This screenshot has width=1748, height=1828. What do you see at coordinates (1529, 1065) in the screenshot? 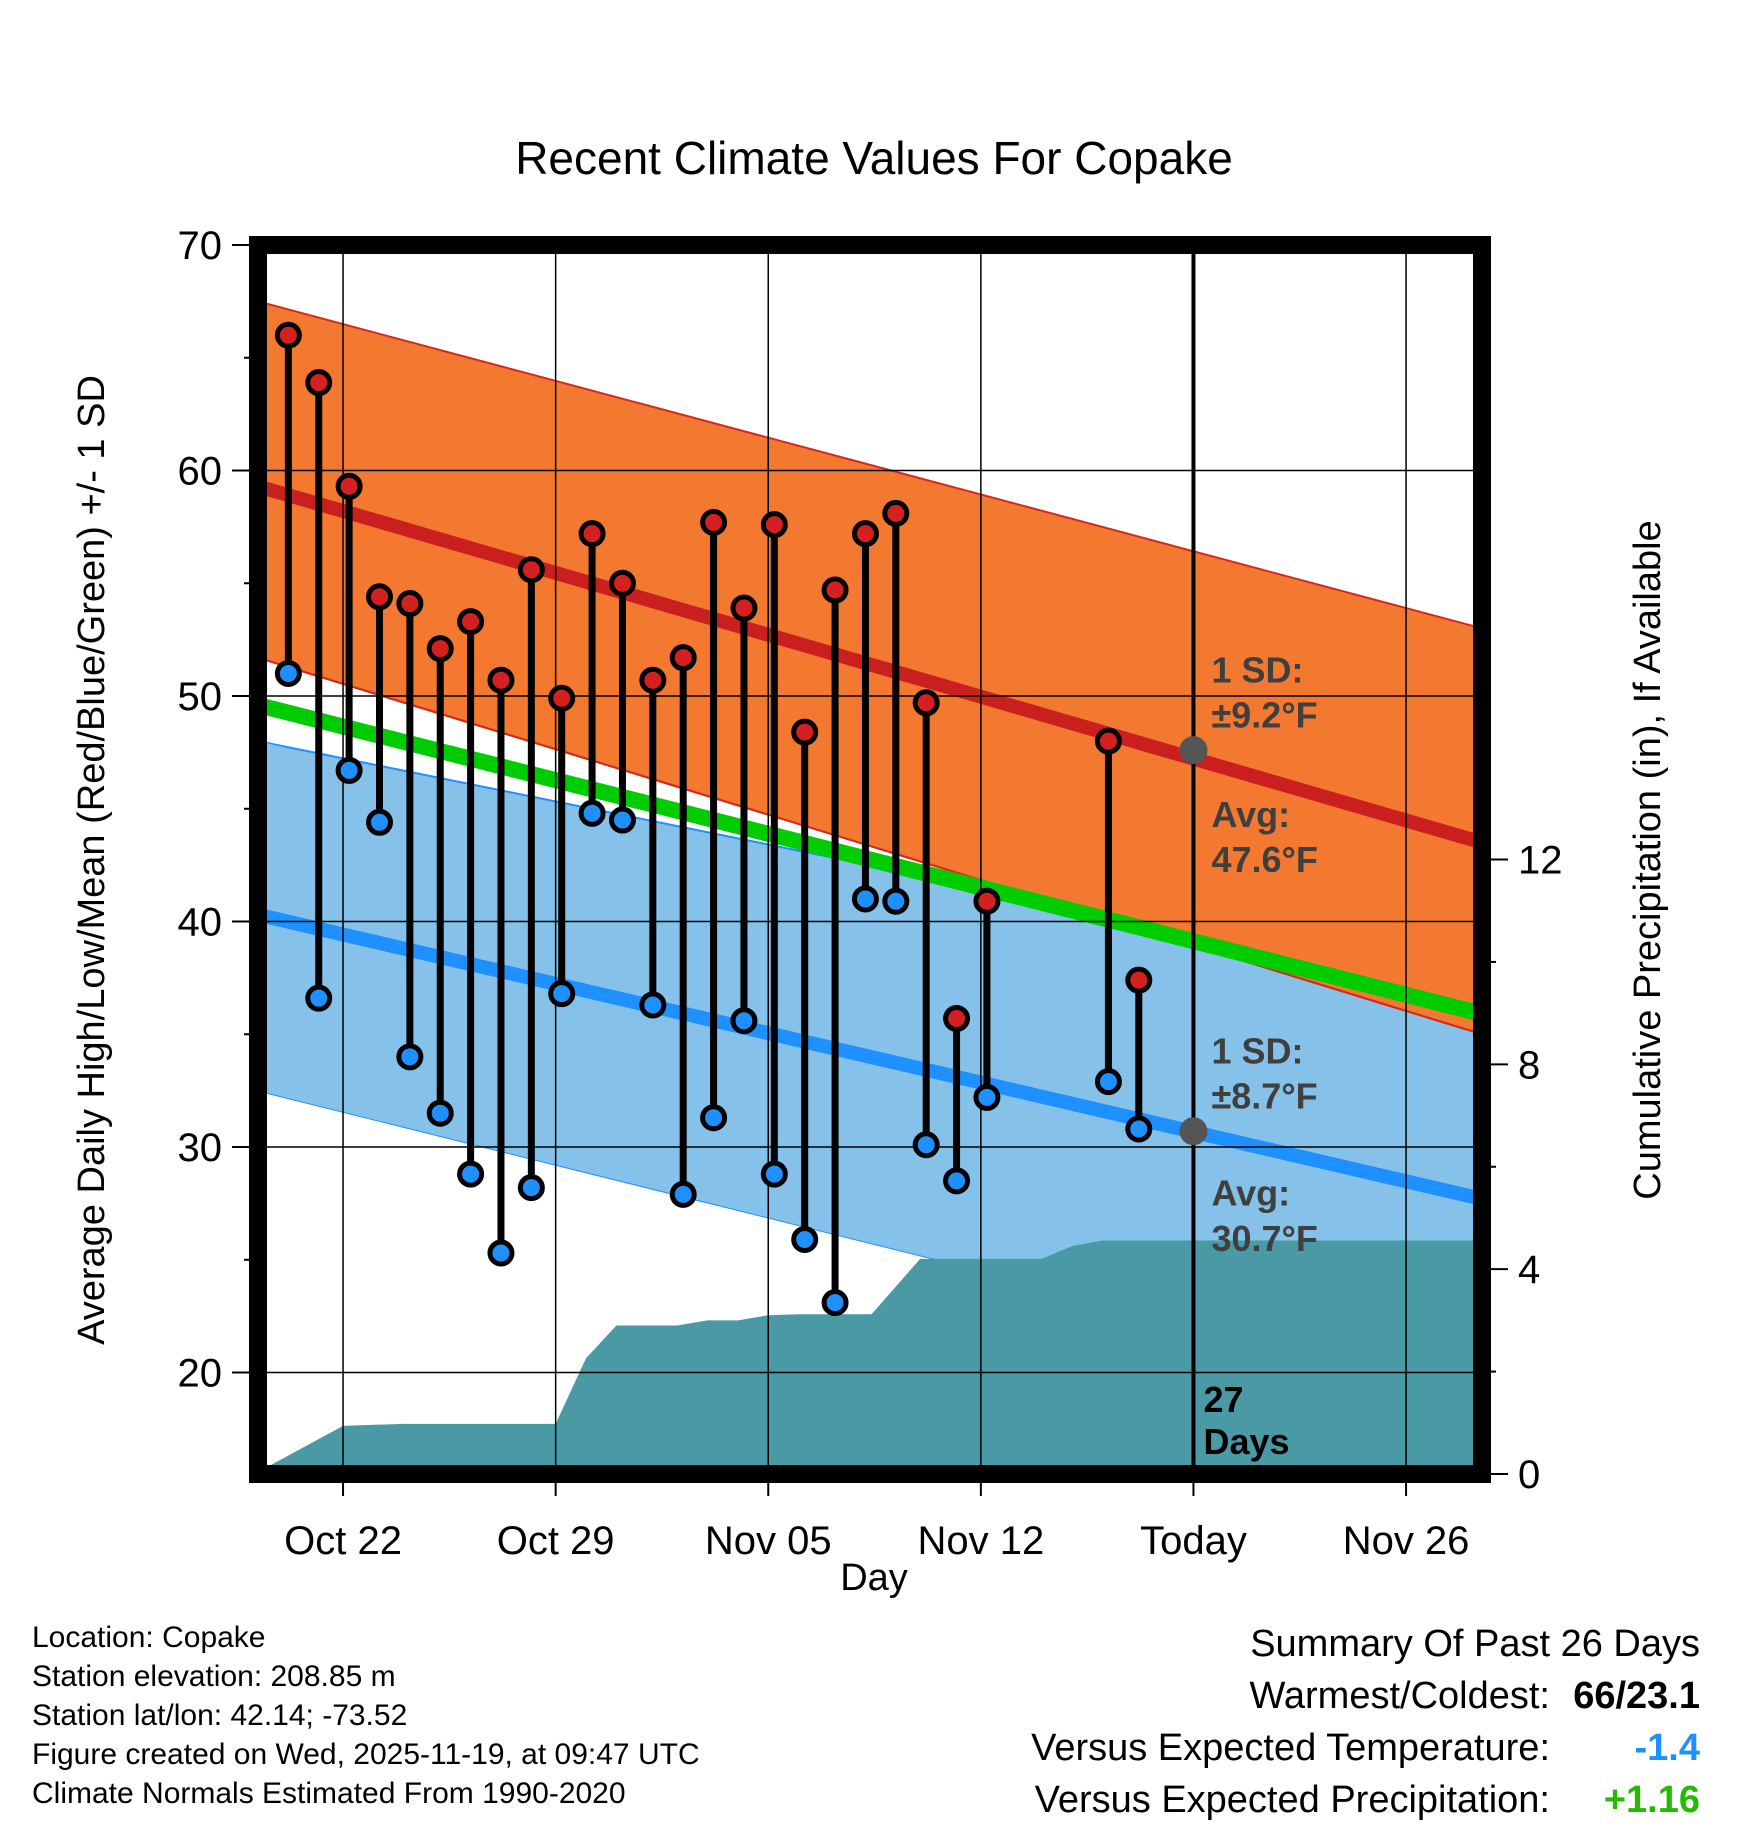
I see `y2-tick-label: 8` at bounding box center [1529, 1065].